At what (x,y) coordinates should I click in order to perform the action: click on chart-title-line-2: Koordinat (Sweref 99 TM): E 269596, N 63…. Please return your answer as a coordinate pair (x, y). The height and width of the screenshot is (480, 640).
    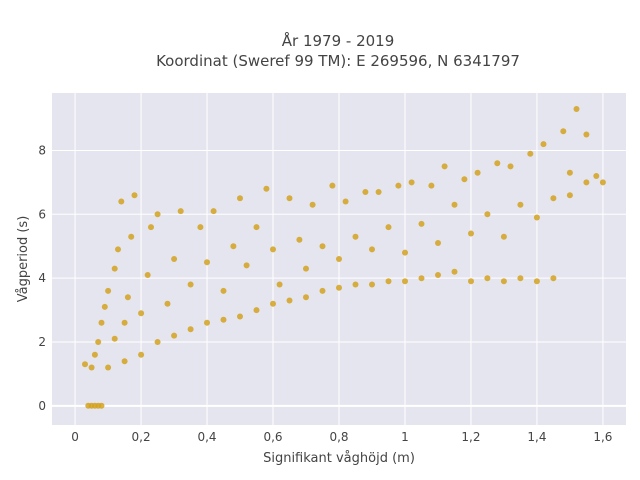
    Looking at the image, I should click on (338, 61).